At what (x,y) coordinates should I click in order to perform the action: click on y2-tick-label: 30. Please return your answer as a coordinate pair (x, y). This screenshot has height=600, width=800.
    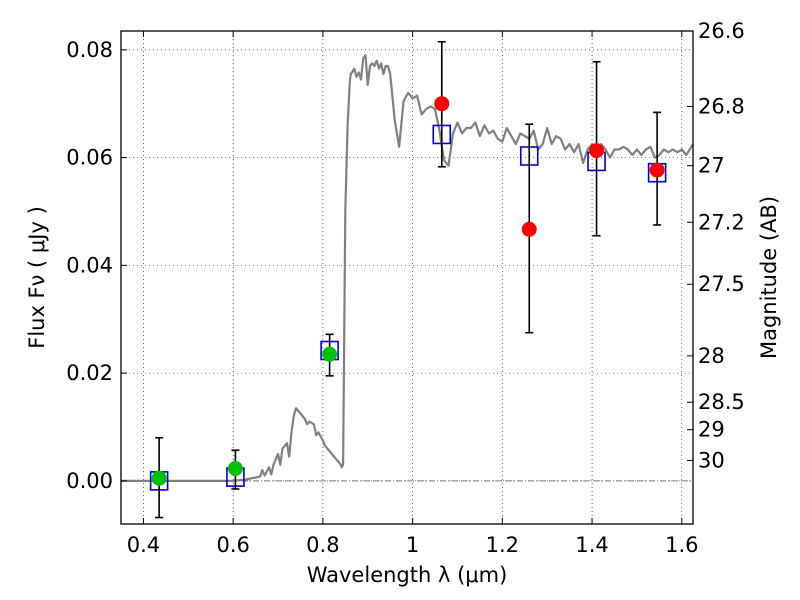
    Looking at the image, I should click on (711, 460).